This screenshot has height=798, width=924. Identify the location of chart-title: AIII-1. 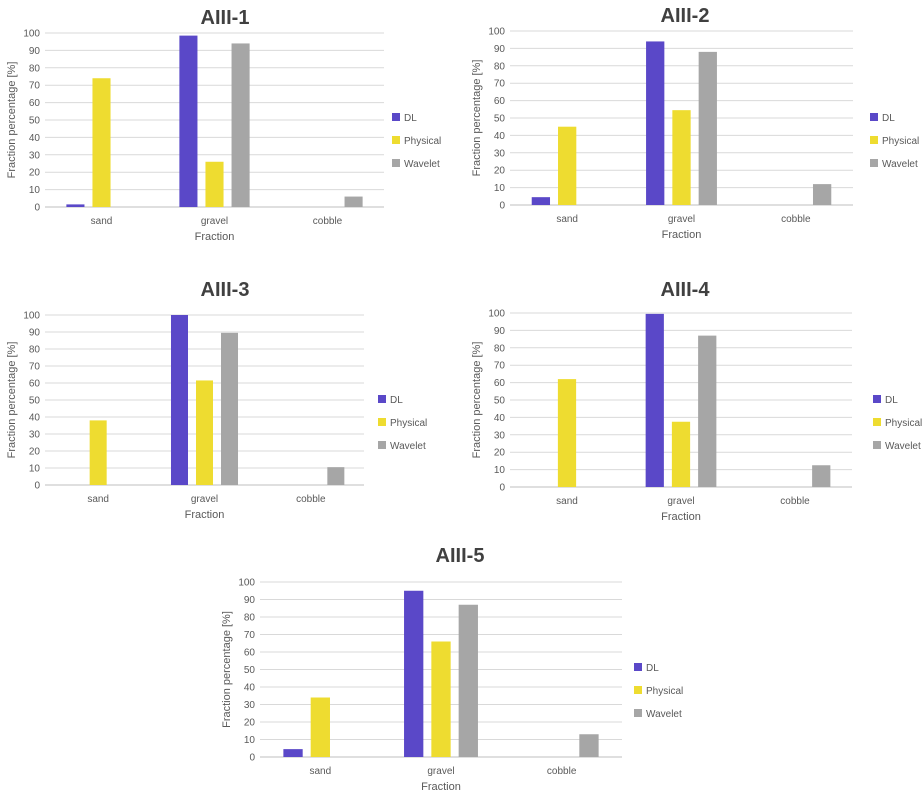
(225, 18).